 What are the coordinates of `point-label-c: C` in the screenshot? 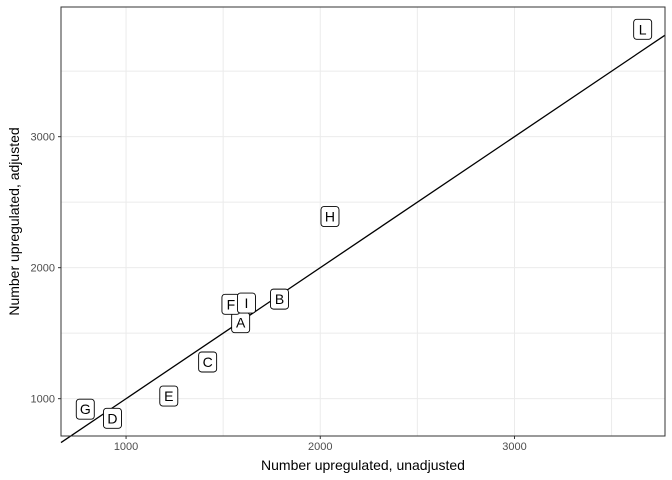 It's located at (208, 362).